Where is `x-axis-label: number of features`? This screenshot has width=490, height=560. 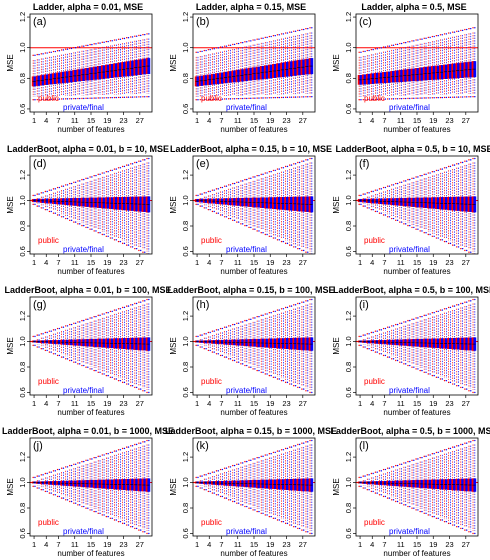
x-axis-label: number of features is located at coordinates (416, 553).